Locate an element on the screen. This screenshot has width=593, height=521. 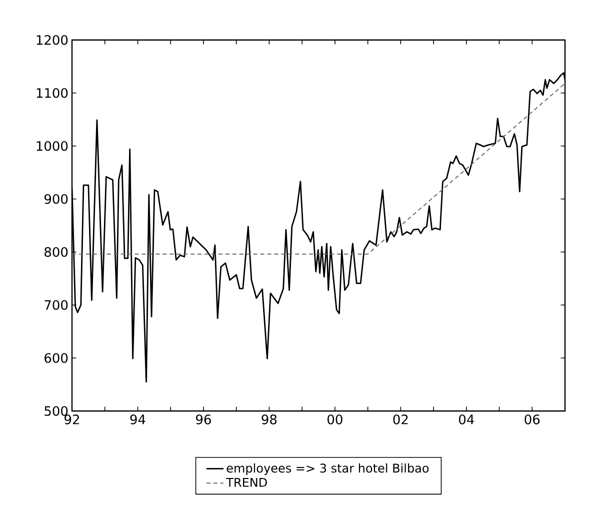
x-tick-label: 00 is located at coordinates (335, 419).